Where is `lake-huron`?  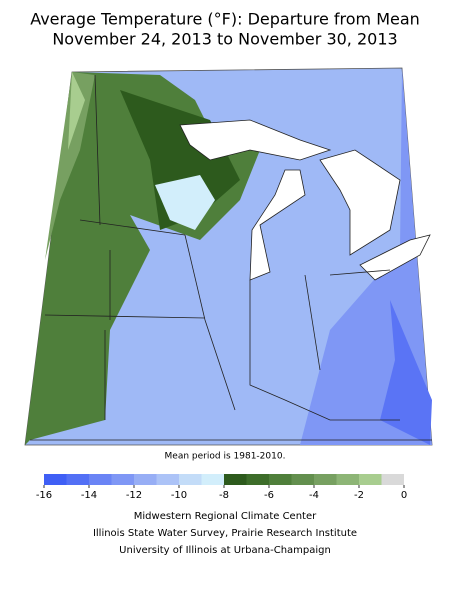 lake-huron is located at coordinates (360, 202).